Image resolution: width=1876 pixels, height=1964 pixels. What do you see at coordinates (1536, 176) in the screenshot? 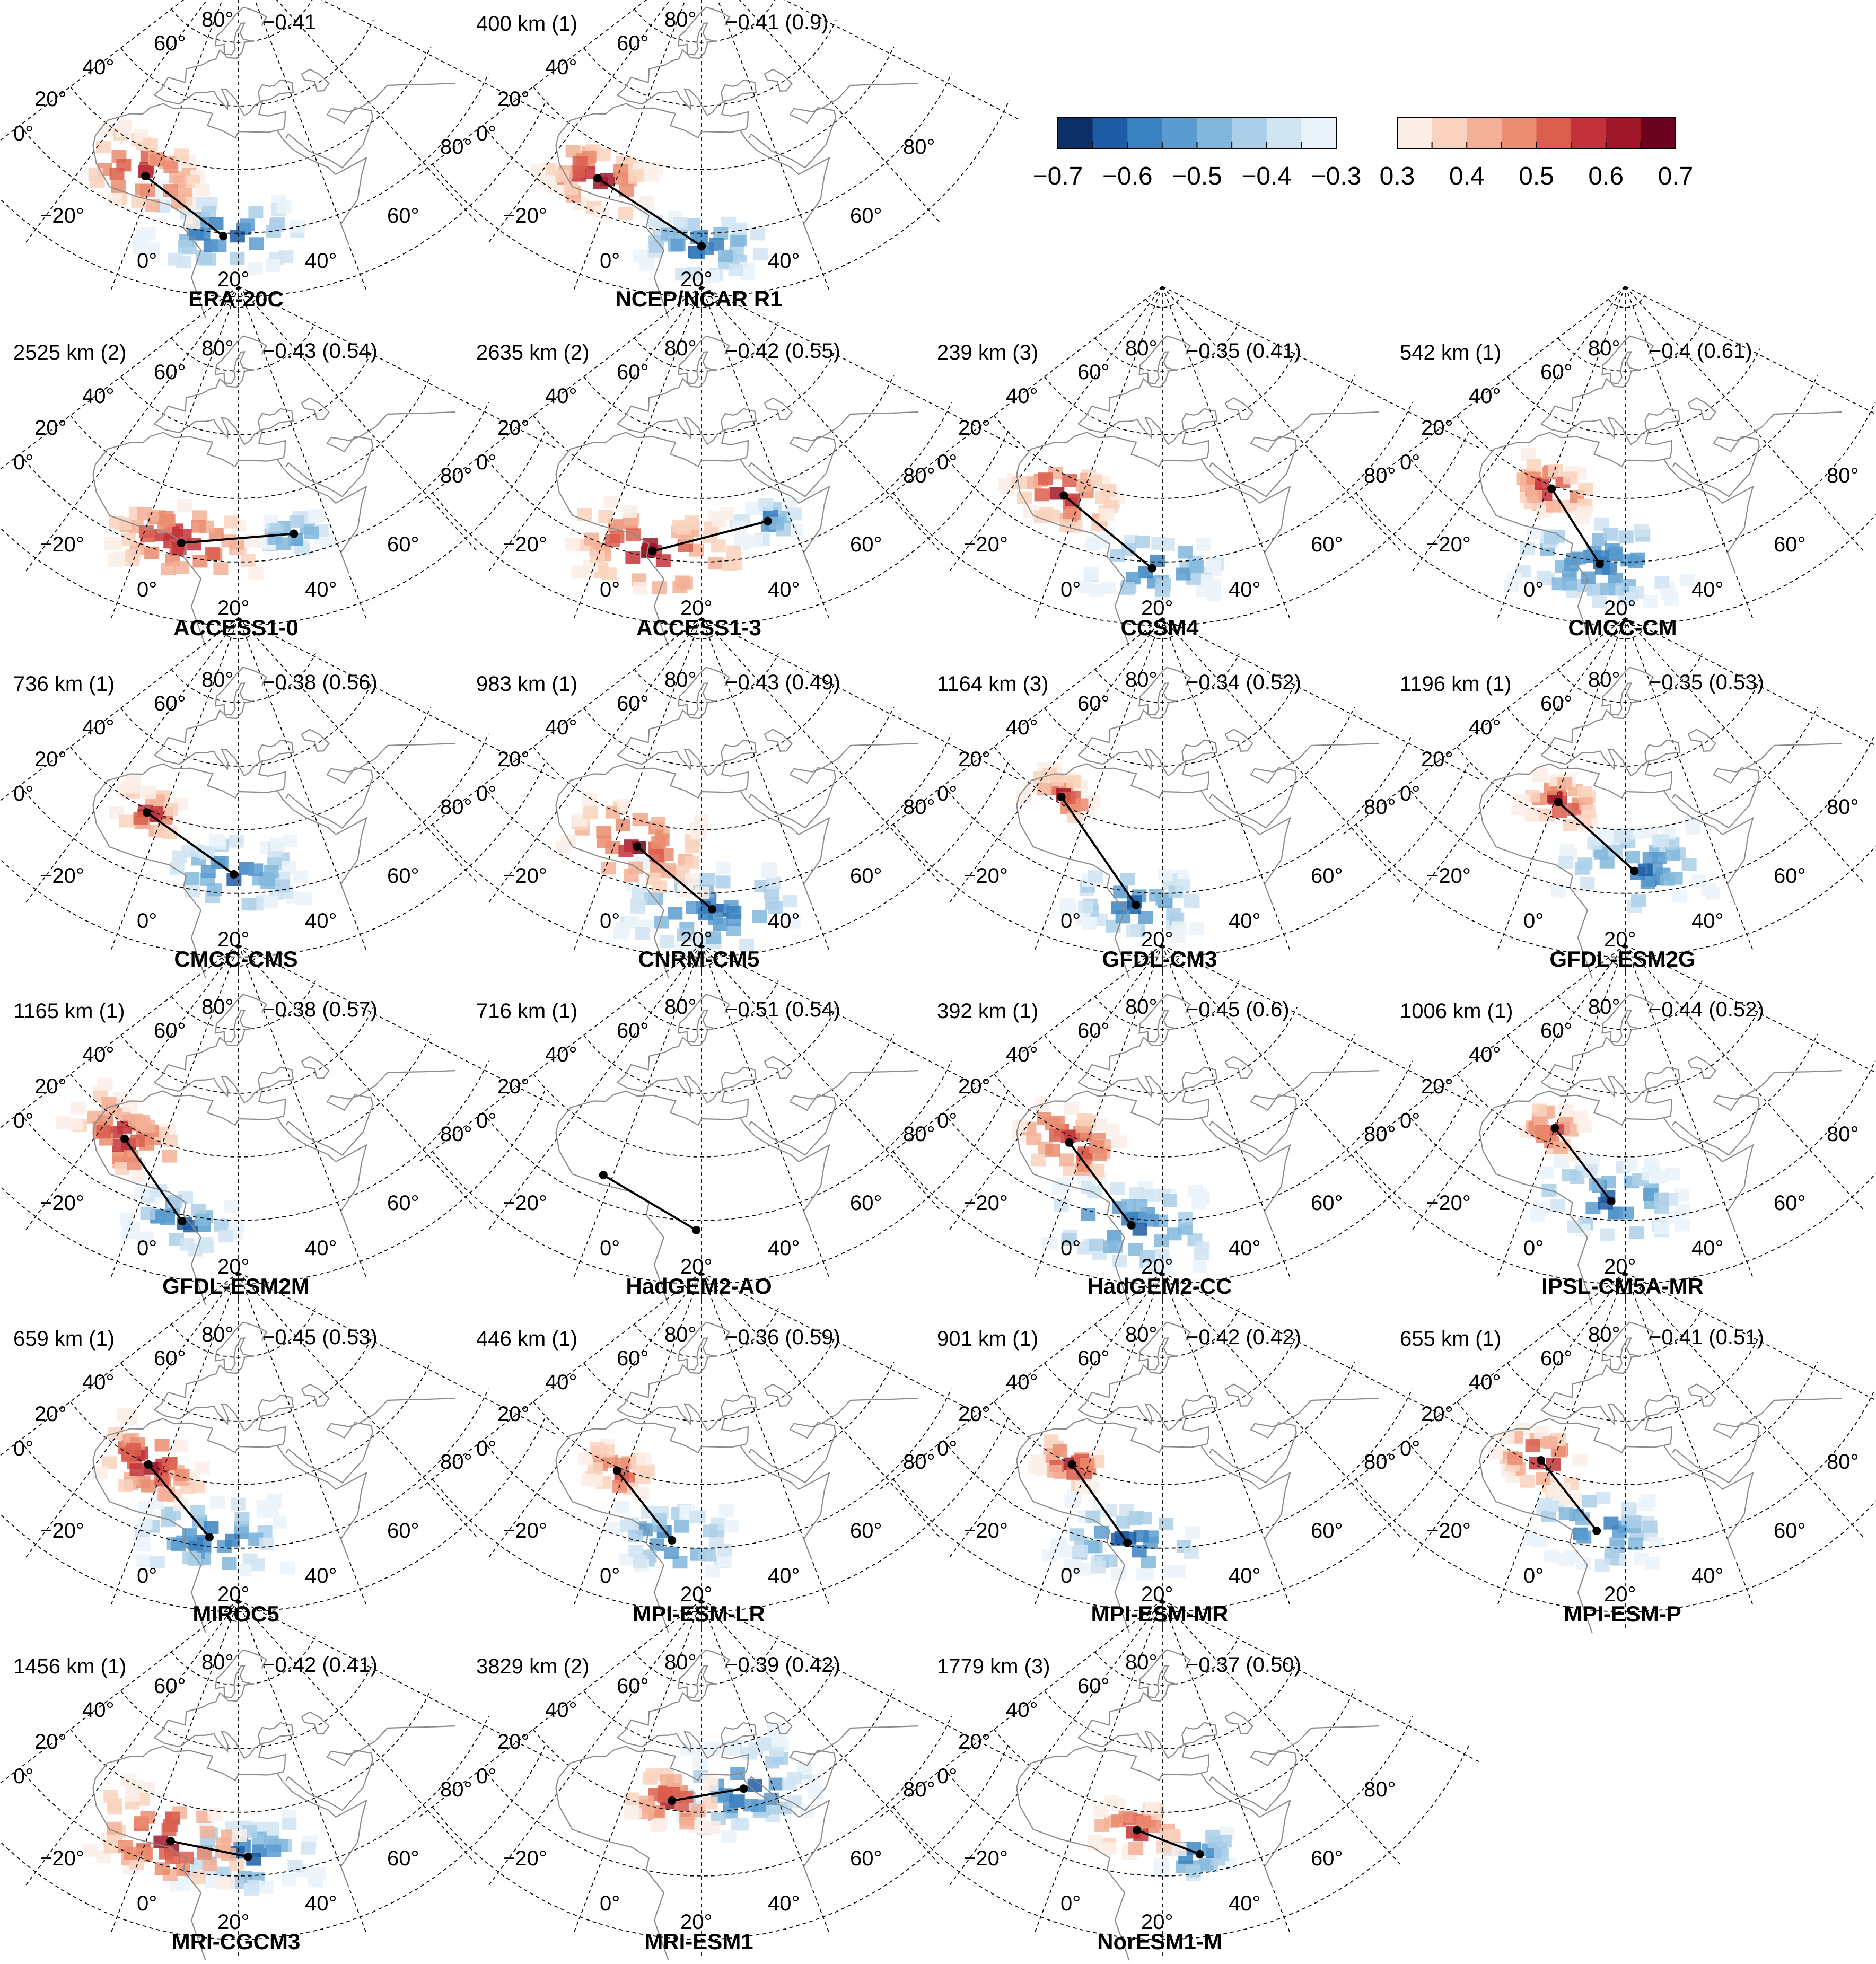
I see `colorbar-tick-label: 0.5` at bounding box center [1536, 176].